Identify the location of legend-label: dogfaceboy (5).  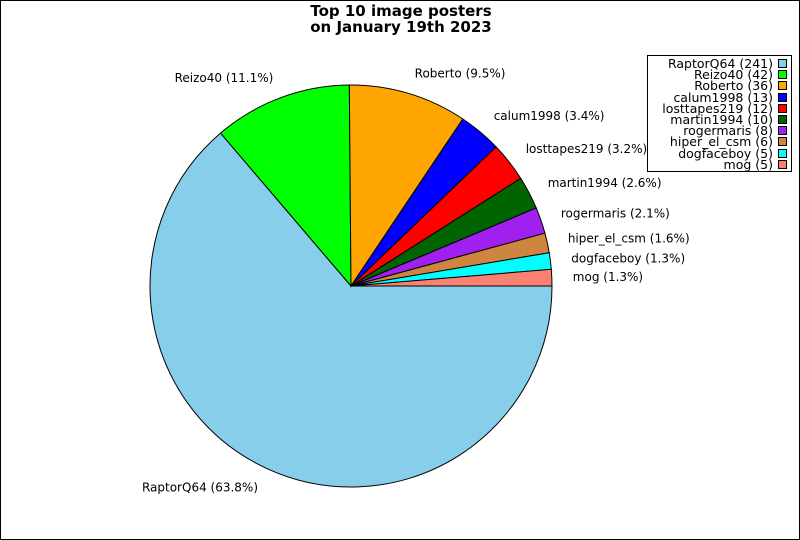
(725, 153).